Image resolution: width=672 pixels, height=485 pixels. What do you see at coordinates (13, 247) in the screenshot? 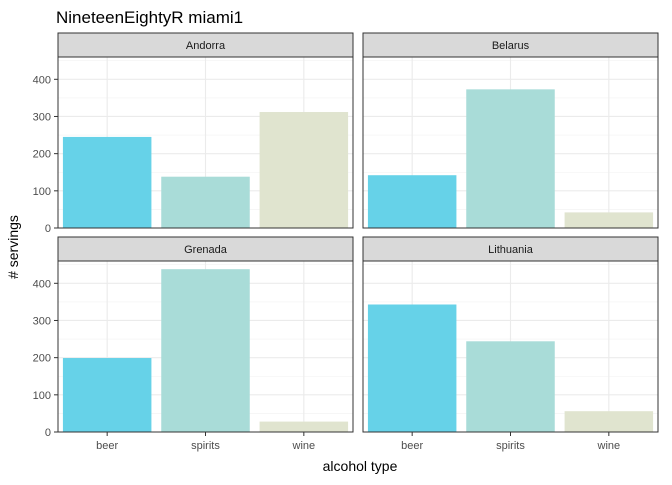
I see `y-axis-label: # servings` at bounding box center [13, 247].